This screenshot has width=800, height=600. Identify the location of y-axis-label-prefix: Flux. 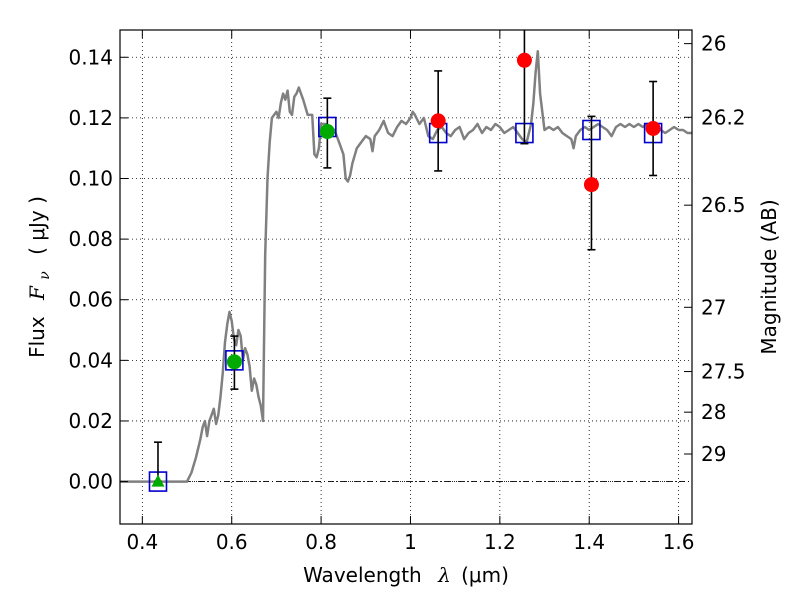
(37, 337).